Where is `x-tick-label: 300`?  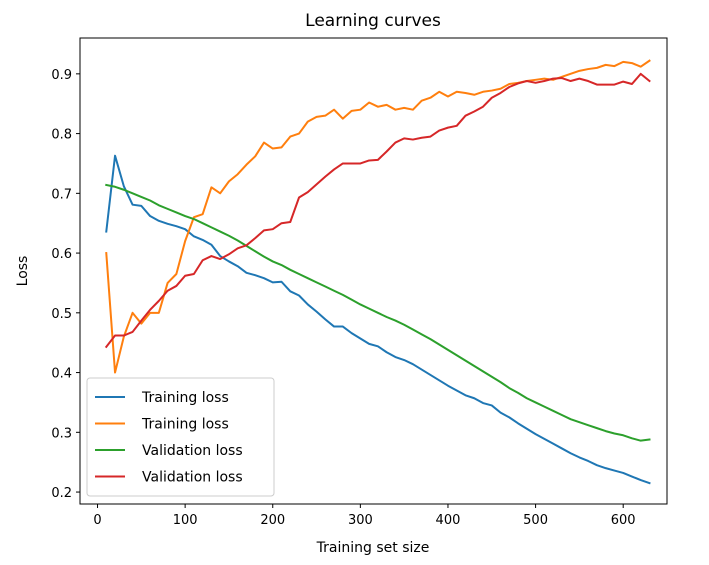
x-tick-label: 300 is located at coordinates (360, 520).